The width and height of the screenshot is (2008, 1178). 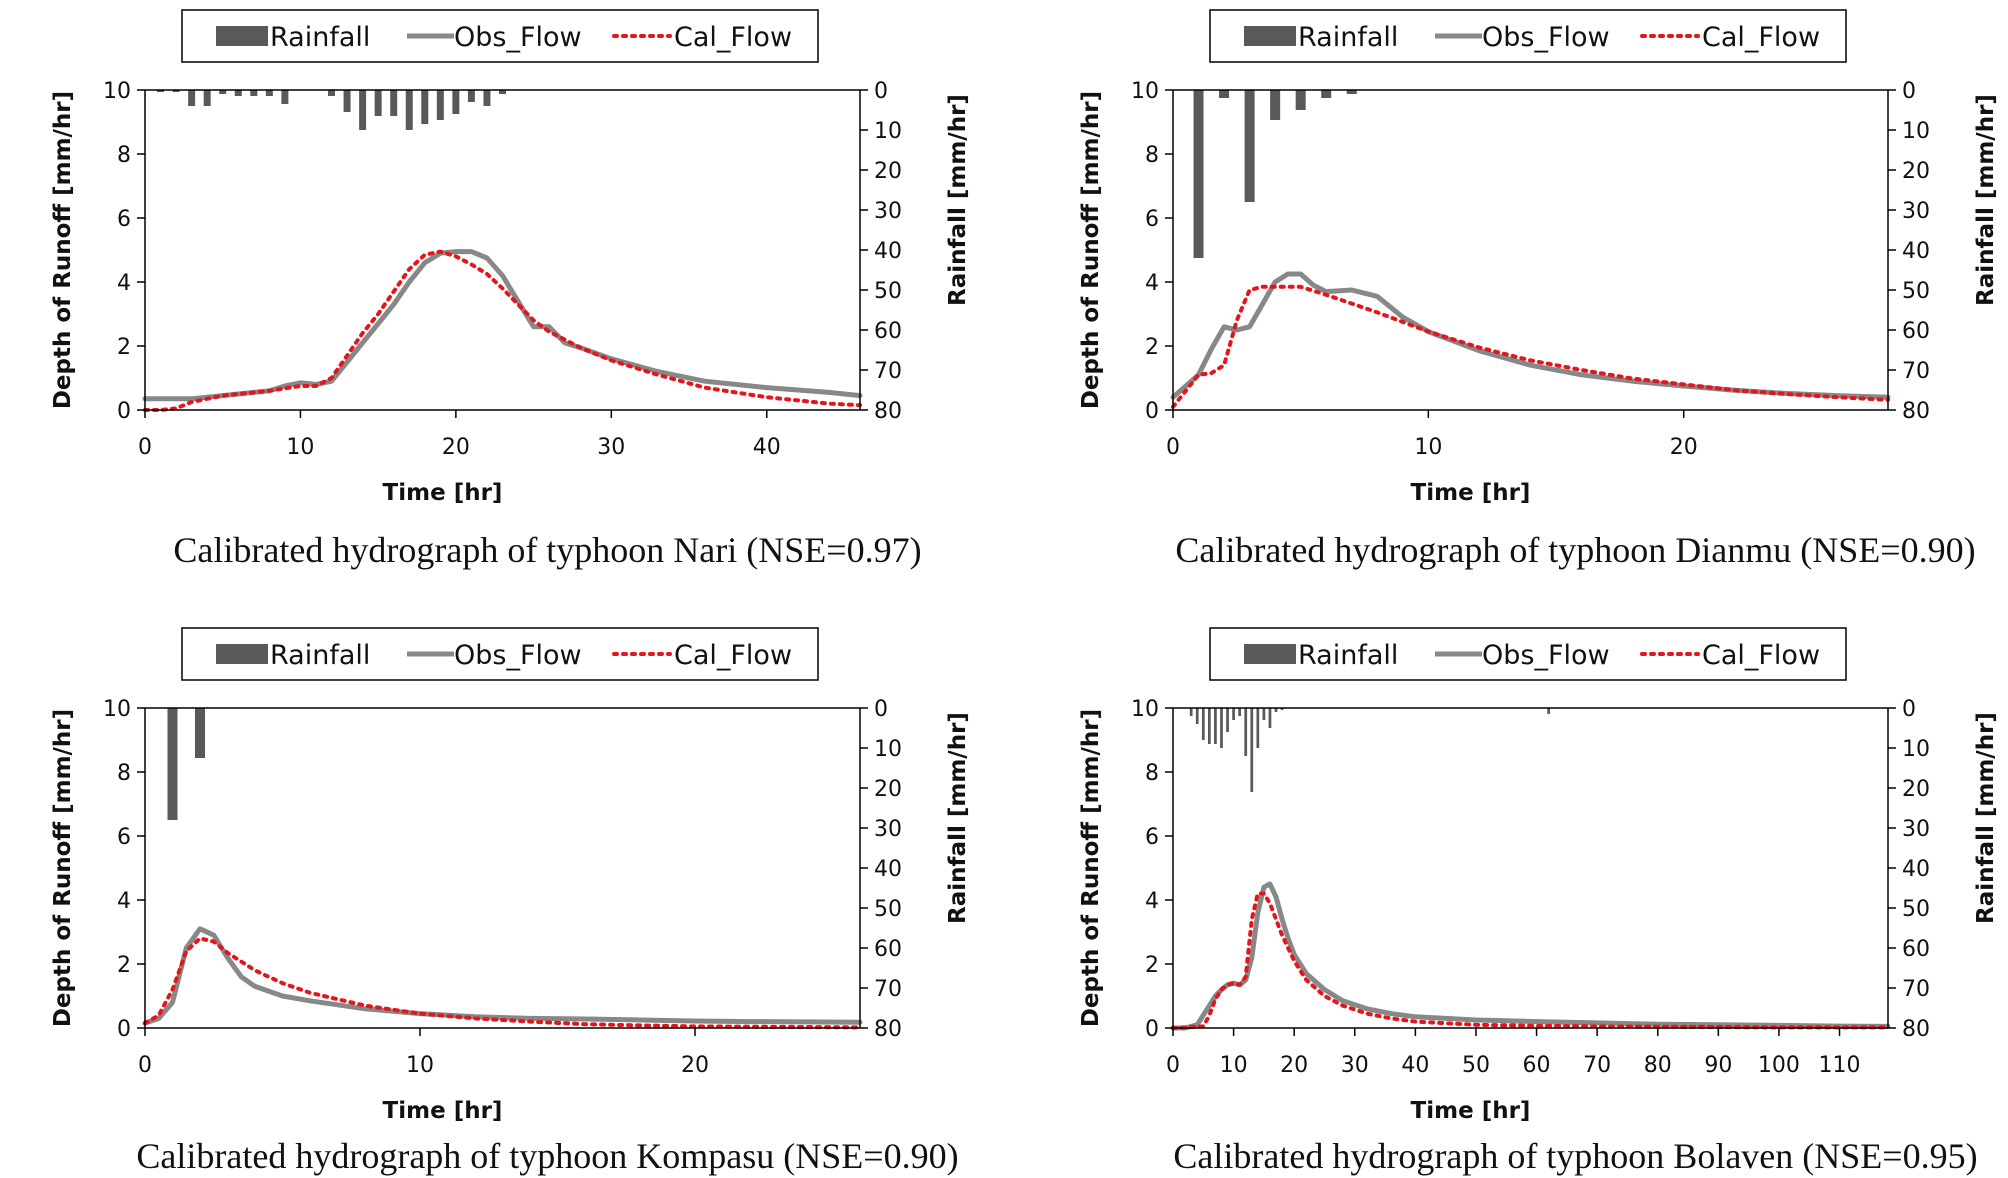 I want to click on y2-axis-title: Rainfall [mm/hr], so click(x=958, y=200).